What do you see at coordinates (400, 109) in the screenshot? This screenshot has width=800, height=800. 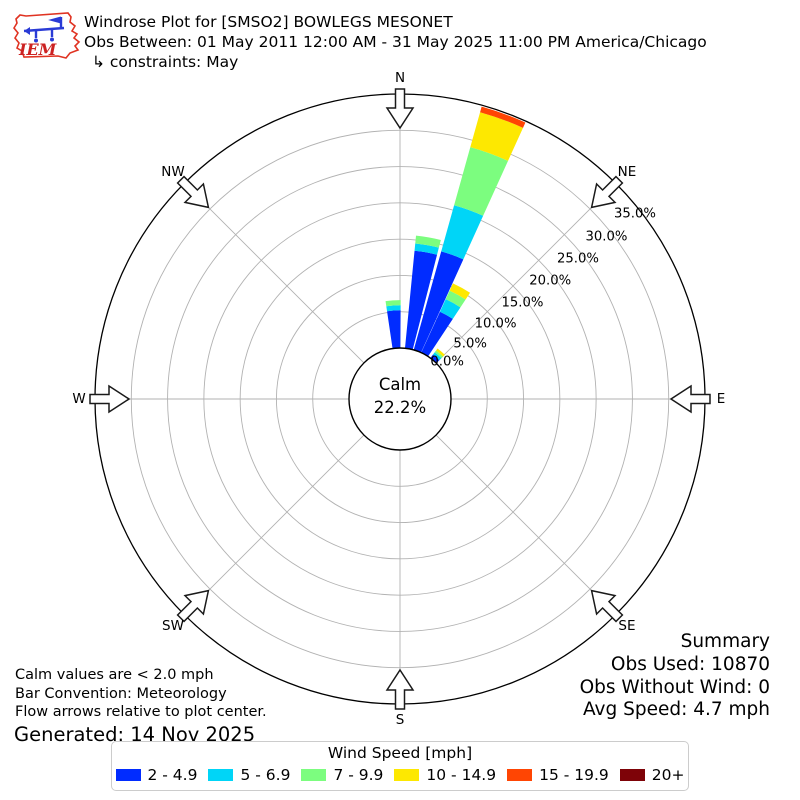 I see `flow-arrow-n` at bounding box center [400, 109].